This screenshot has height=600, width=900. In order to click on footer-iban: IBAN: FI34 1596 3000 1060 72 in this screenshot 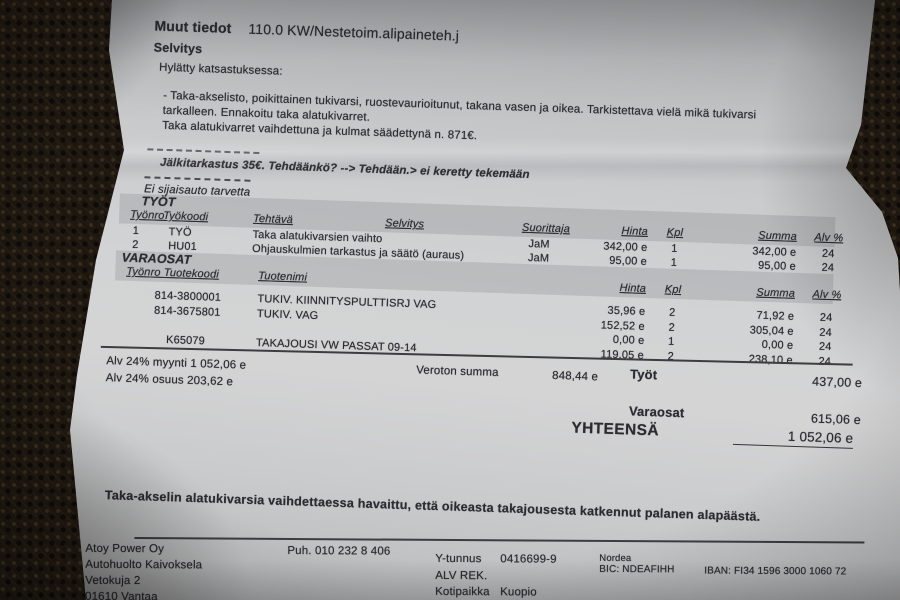, I will do `click(775, 571)`.